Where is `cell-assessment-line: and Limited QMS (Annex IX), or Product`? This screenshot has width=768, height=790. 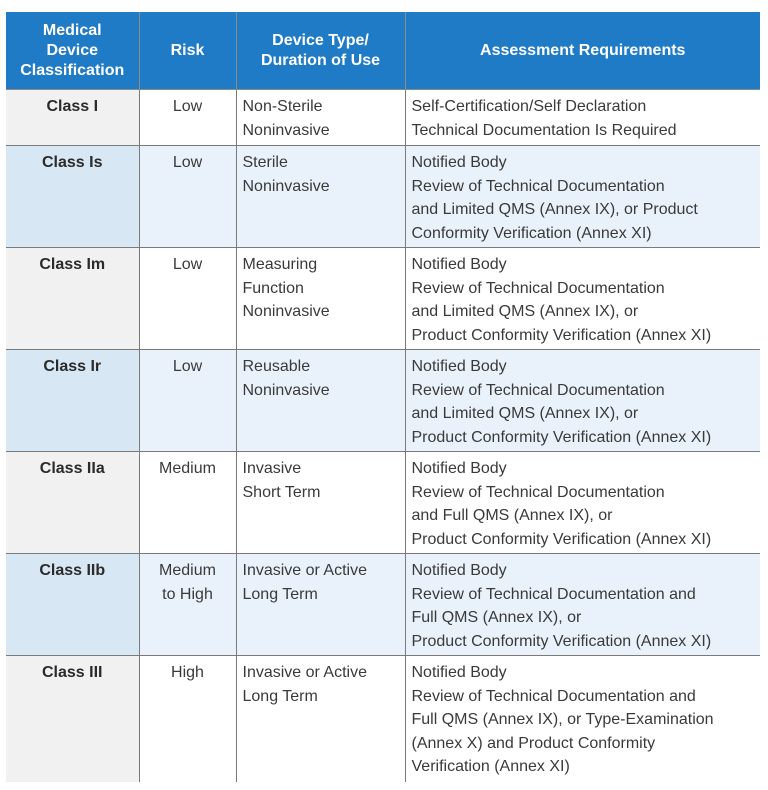
cell-assessment-line: and Limited QMS (Annex IX), or Product is located at coordinates (554, 209).